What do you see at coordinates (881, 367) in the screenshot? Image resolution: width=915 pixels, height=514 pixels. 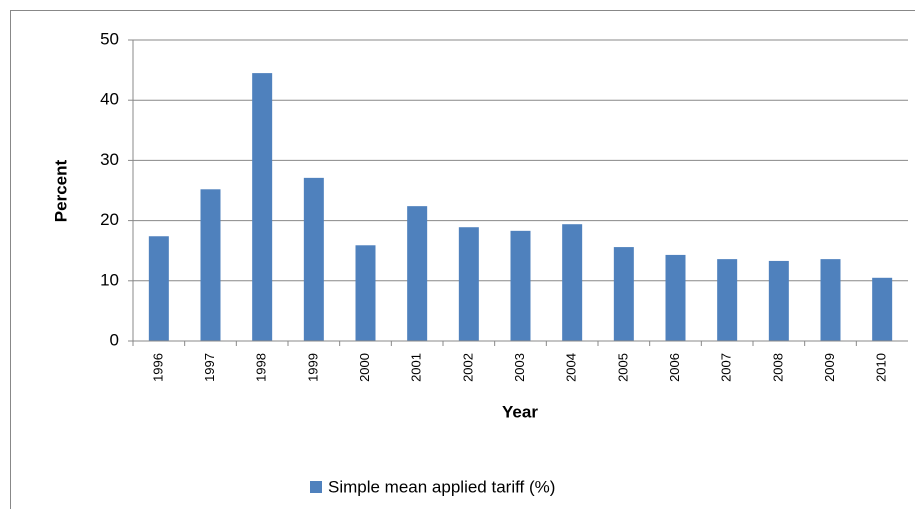 I see `x-tick-label: 2010` at bounding box center [881, 367].